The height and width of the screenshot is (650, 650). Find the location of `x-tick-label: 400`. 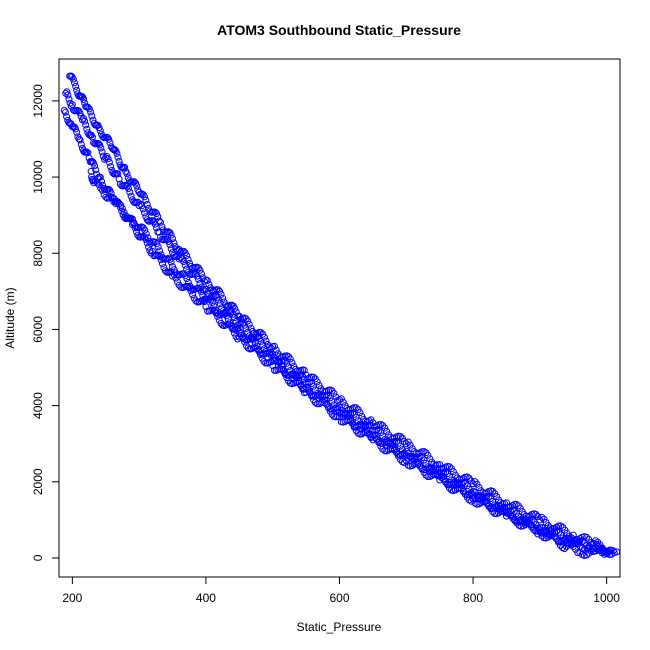

x-tick-label: 400 is located at coordinates (206, 598).